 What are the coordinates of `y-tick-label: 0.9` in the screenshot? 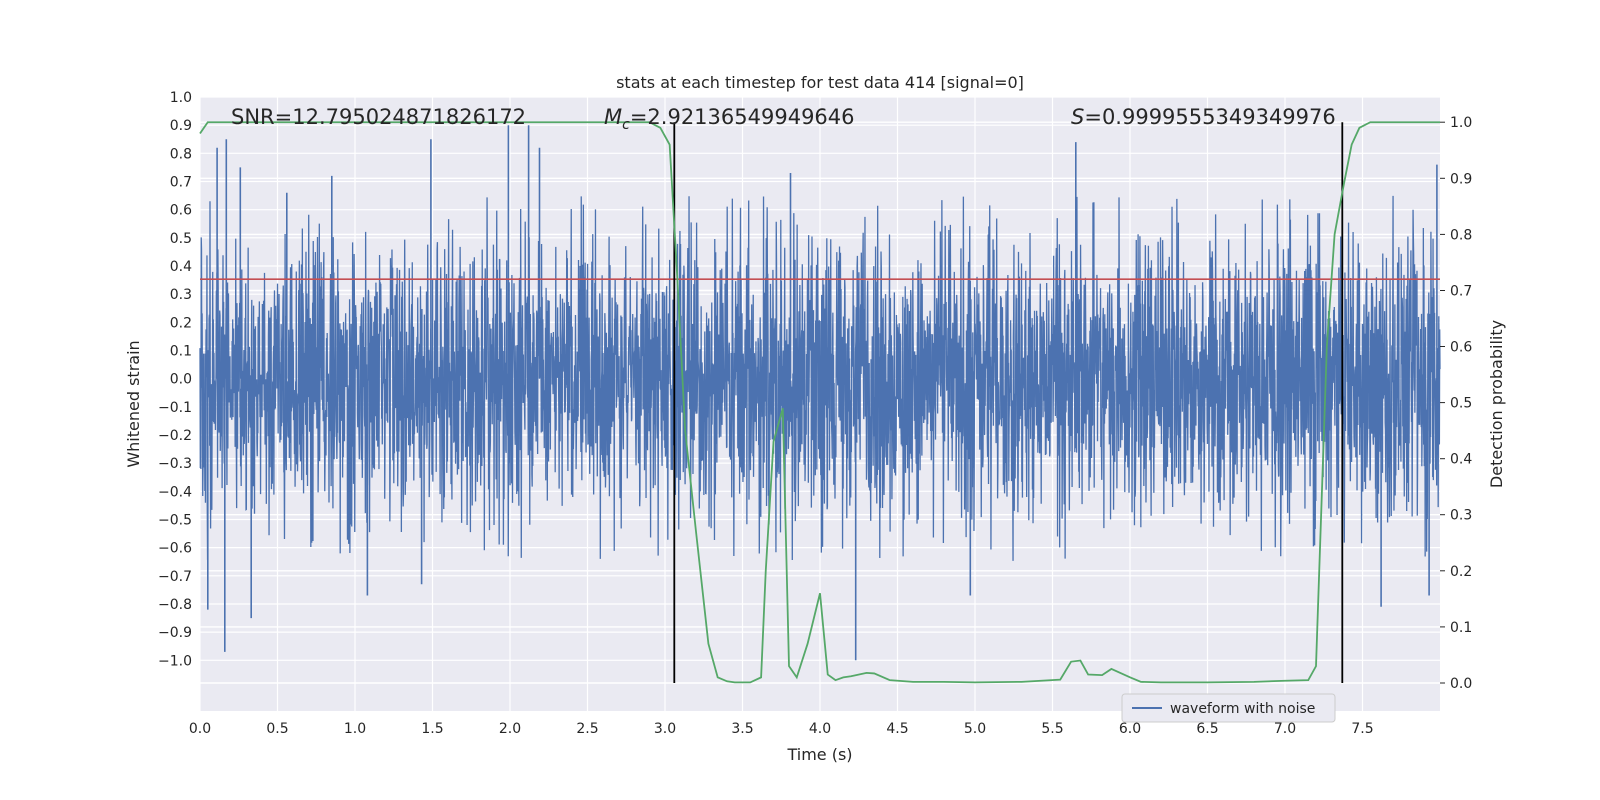 It's located at (181, 126).